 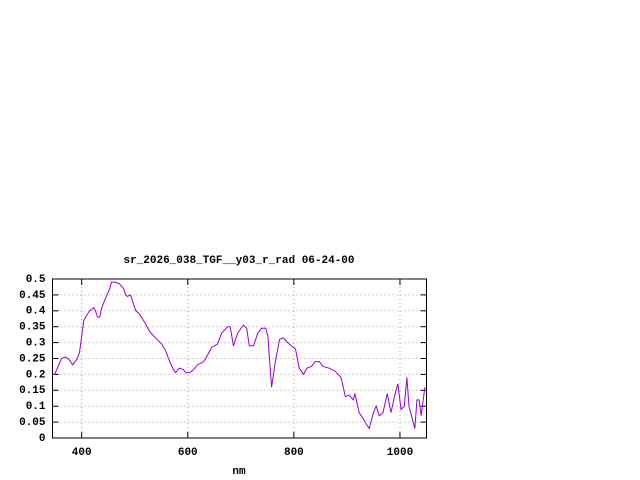 I want to click on y-tick-label: 0.3, so click(x=36, y=344).